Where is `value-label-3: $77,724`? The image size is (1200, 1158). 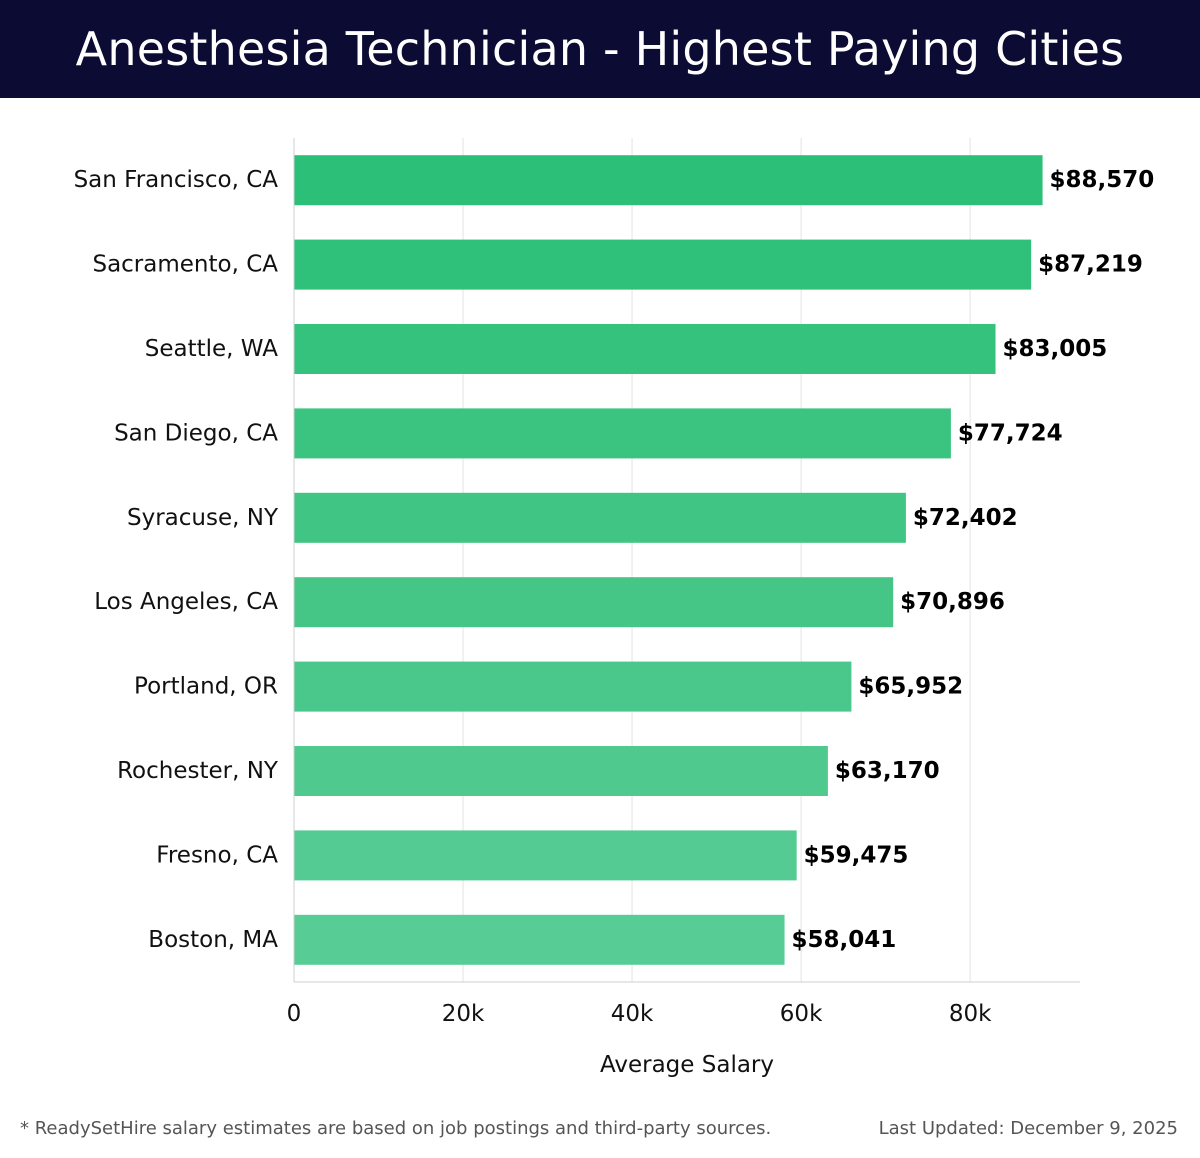
value-label-3: $77,724 is located at coordinates (1010, 433).